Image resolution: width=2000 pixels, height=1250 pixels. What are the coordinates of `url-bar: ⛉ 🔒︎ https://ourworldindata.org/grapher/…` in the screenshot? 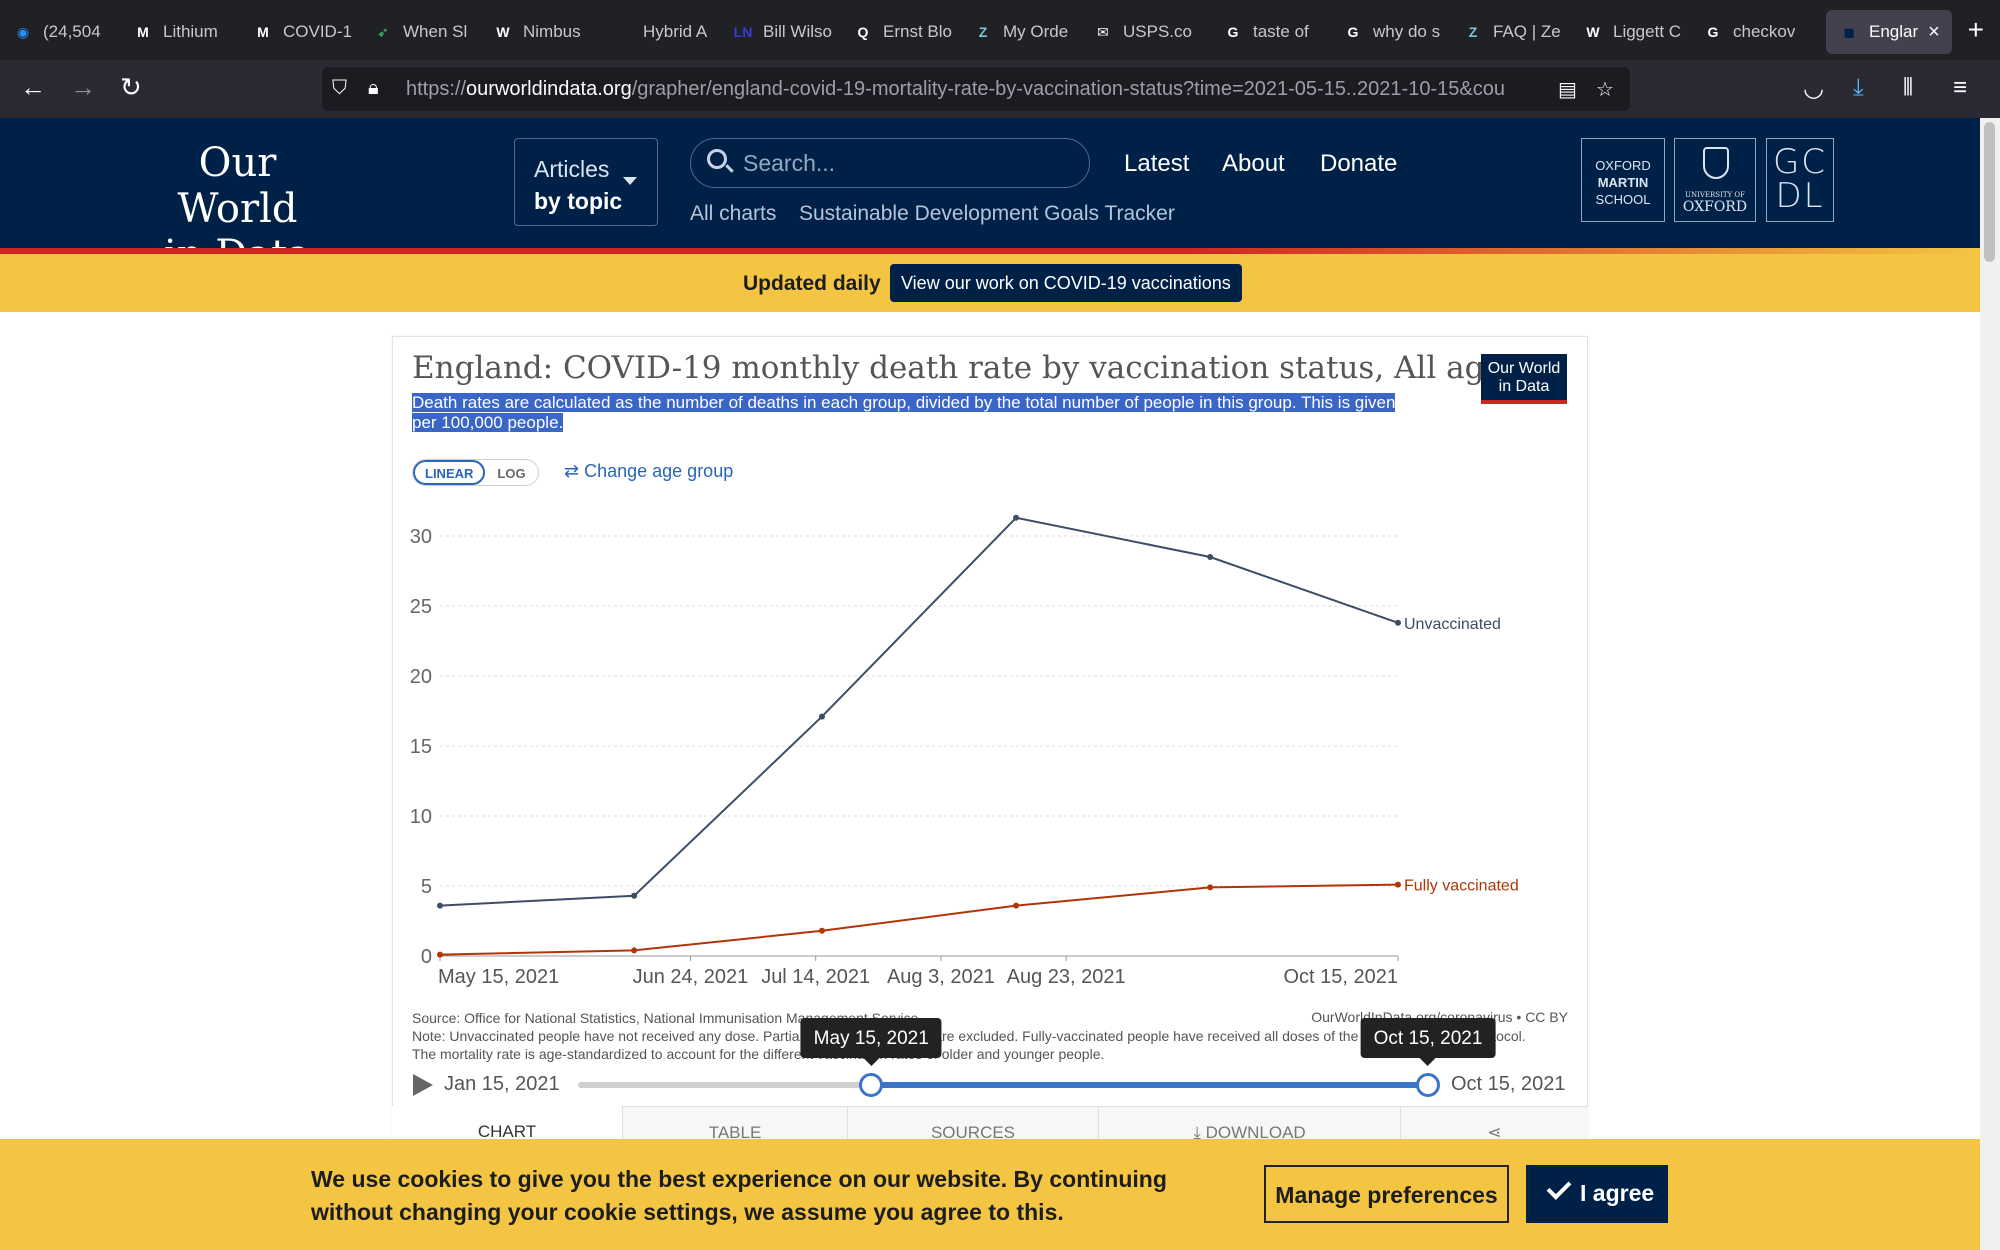 It's located at (976, 89).